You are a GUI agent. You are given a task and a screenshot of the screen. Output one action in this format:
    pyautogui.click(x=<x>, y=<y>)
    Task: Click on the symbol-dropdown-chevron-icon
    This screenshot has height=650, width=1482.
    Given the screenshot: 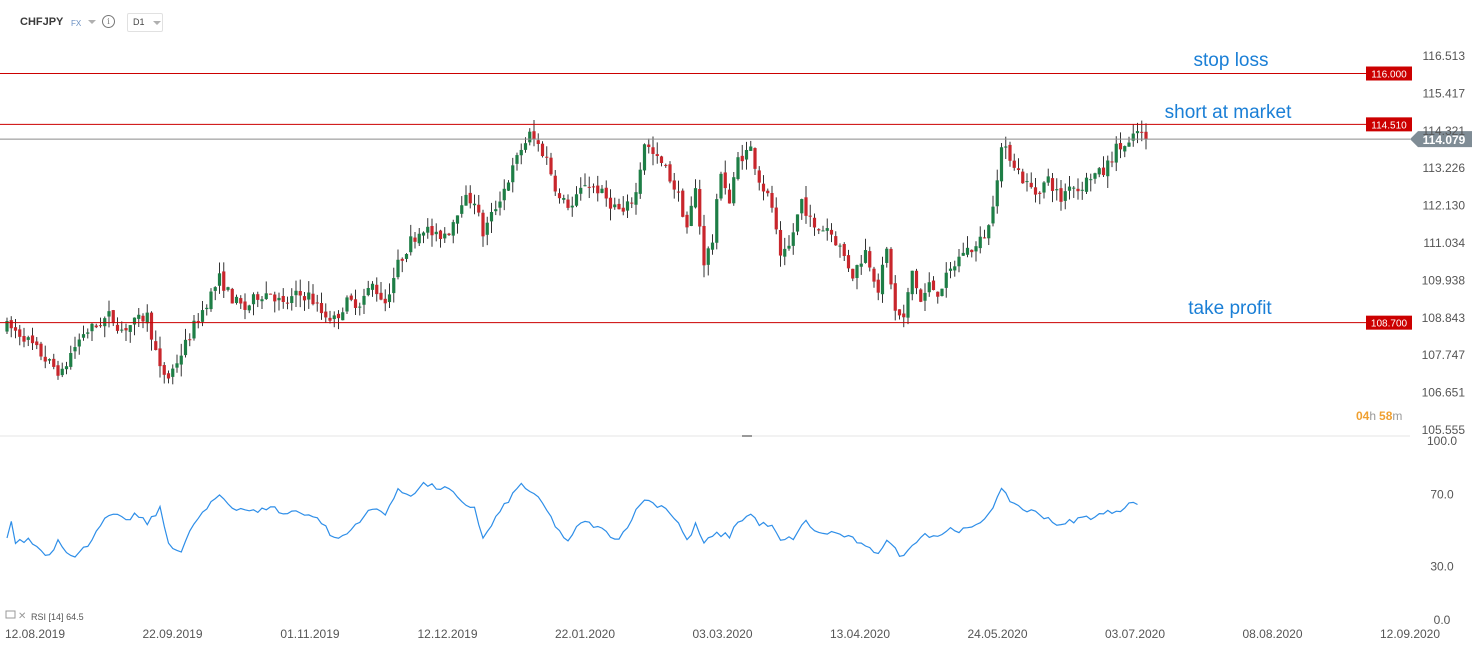 What is the action you would take?
    pyautogui.click(x=92, y=22)
    